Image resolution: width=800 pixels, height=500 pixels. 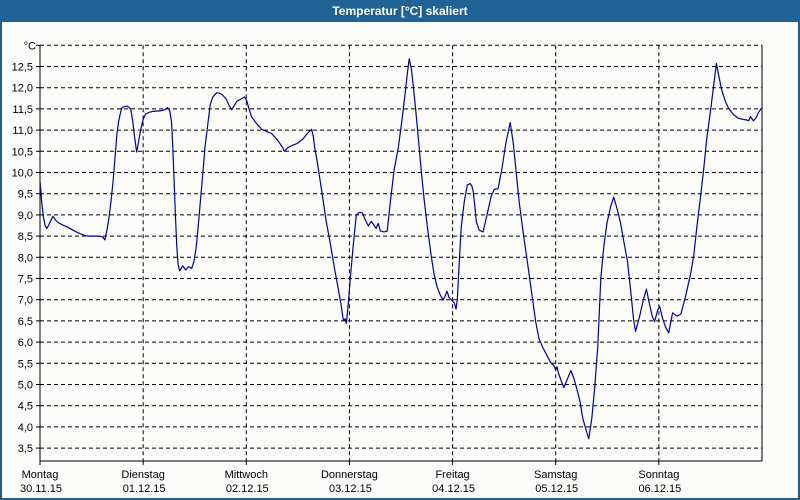 What do you see at coordinates (25, 343) in the screenshot?
I see `y-tick-label: 6,0` at bounding box center [25, 343].